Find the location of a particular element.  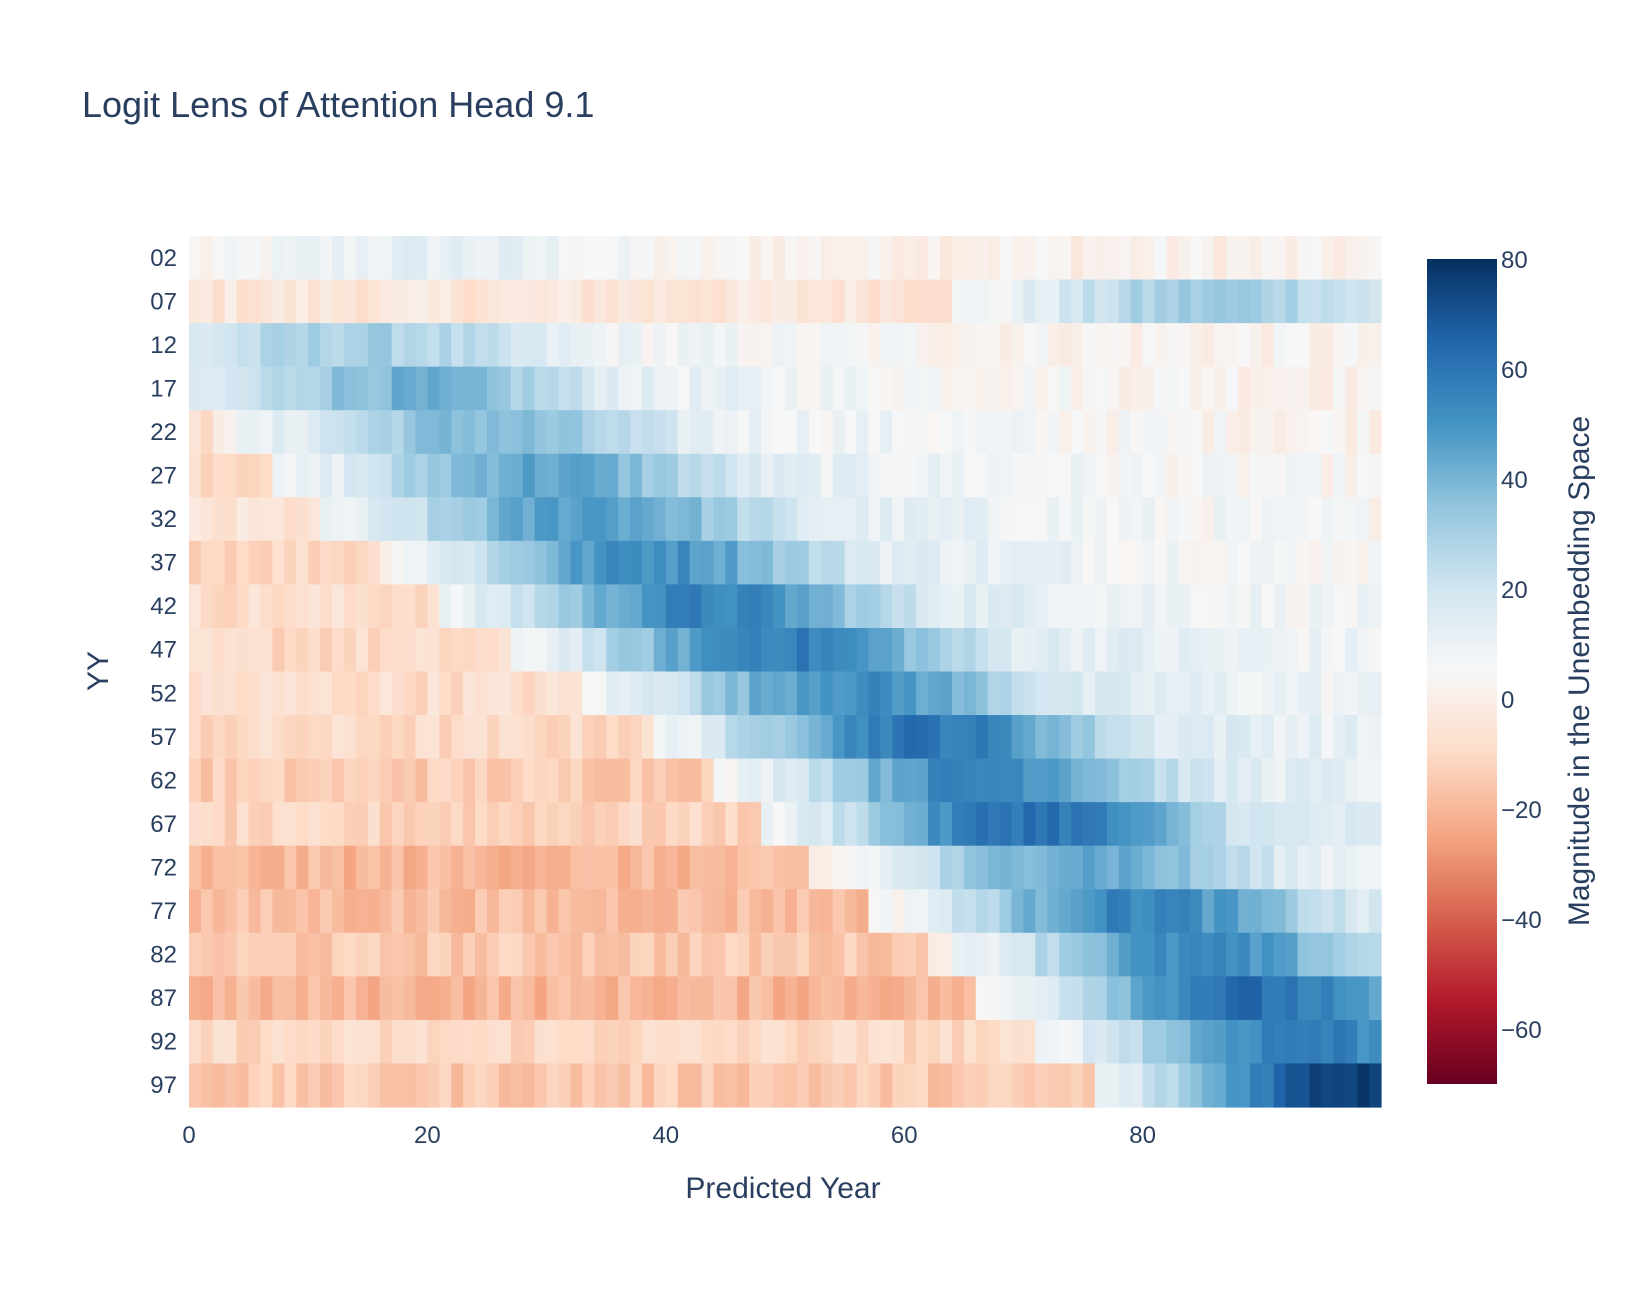

colorbar-tick-label: −60 is located at coordinates (1521, 1030).